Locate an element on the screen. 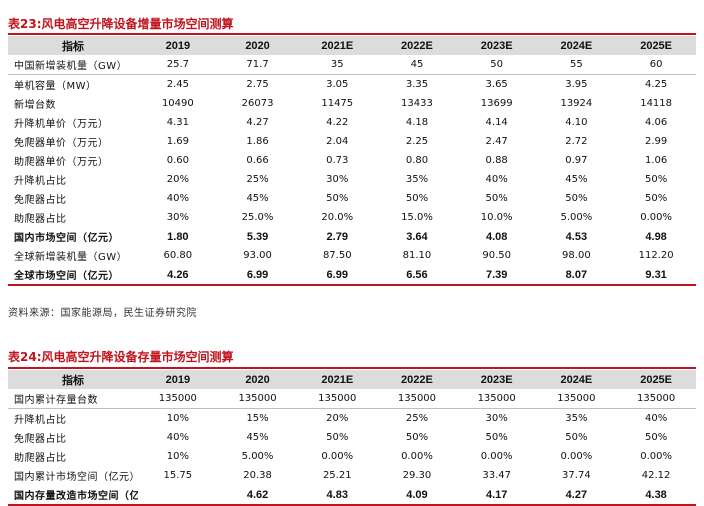 Image resolution: width=704 pixels, height=506 pixels. table-cell: 10490 is located at coordinates (177, 103).